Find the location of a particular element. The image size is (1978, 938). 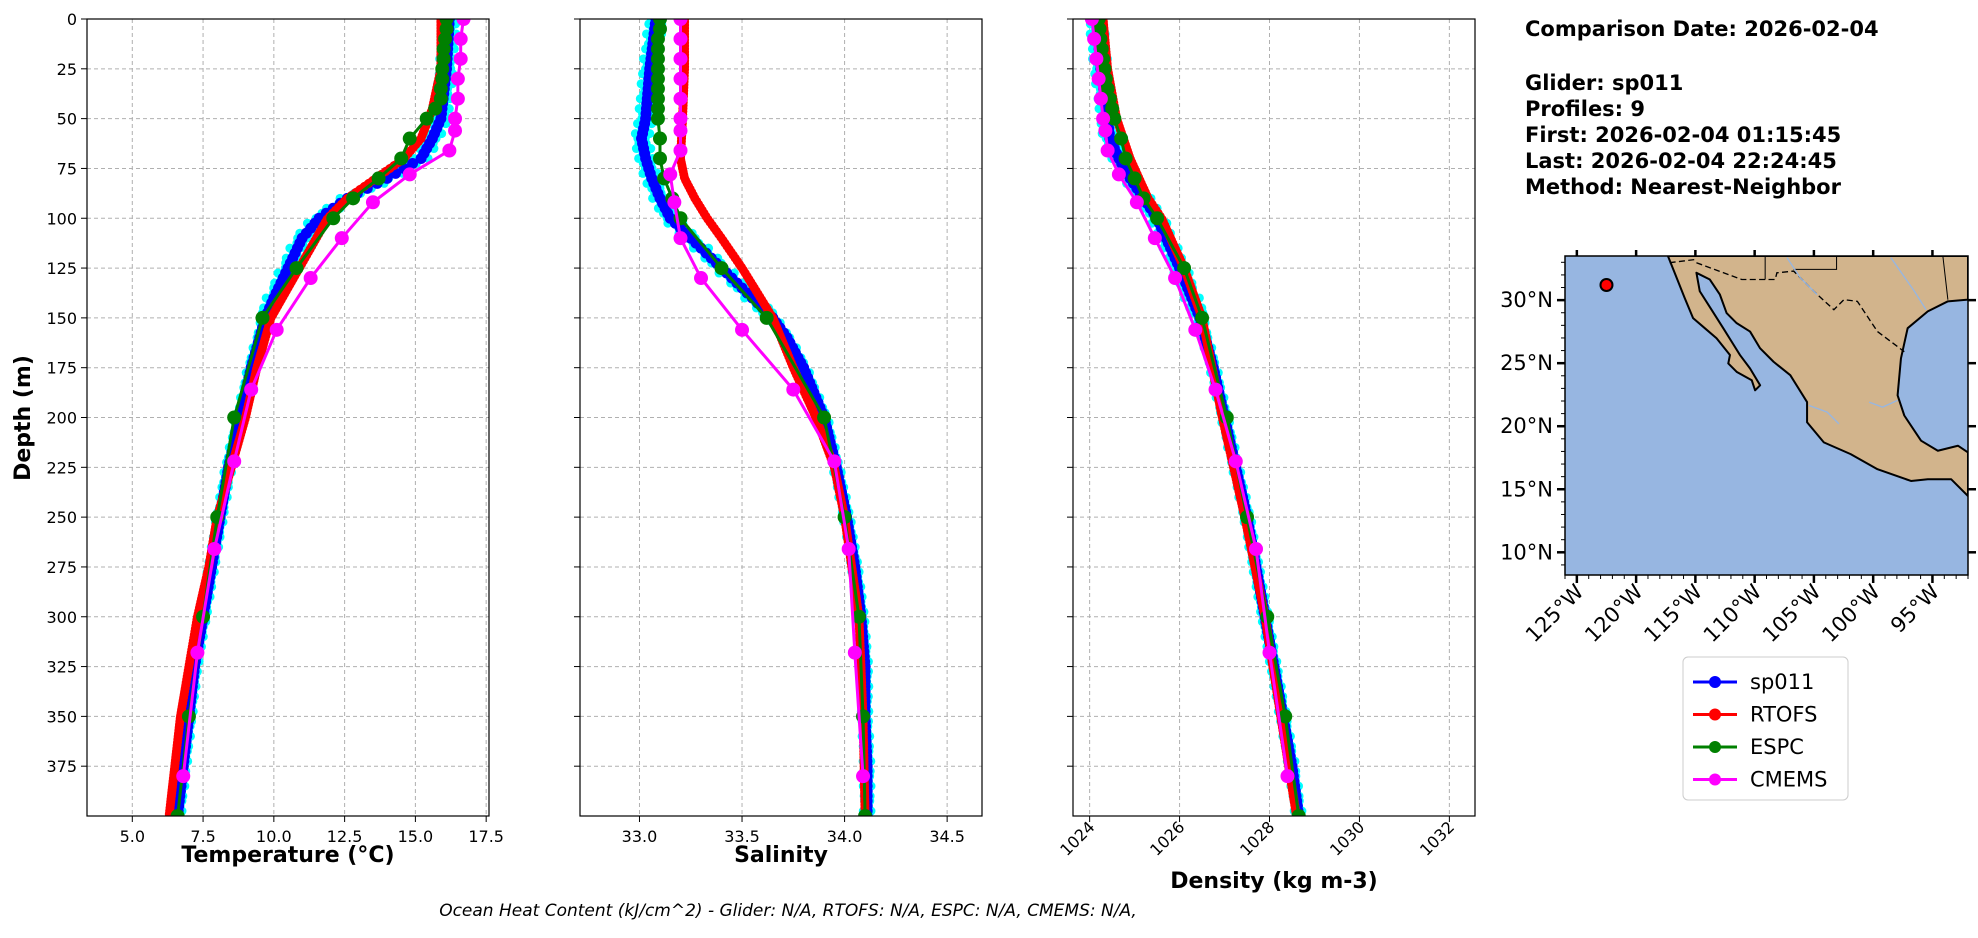

series-line-ESPC is located at coordinates (1199, 417).